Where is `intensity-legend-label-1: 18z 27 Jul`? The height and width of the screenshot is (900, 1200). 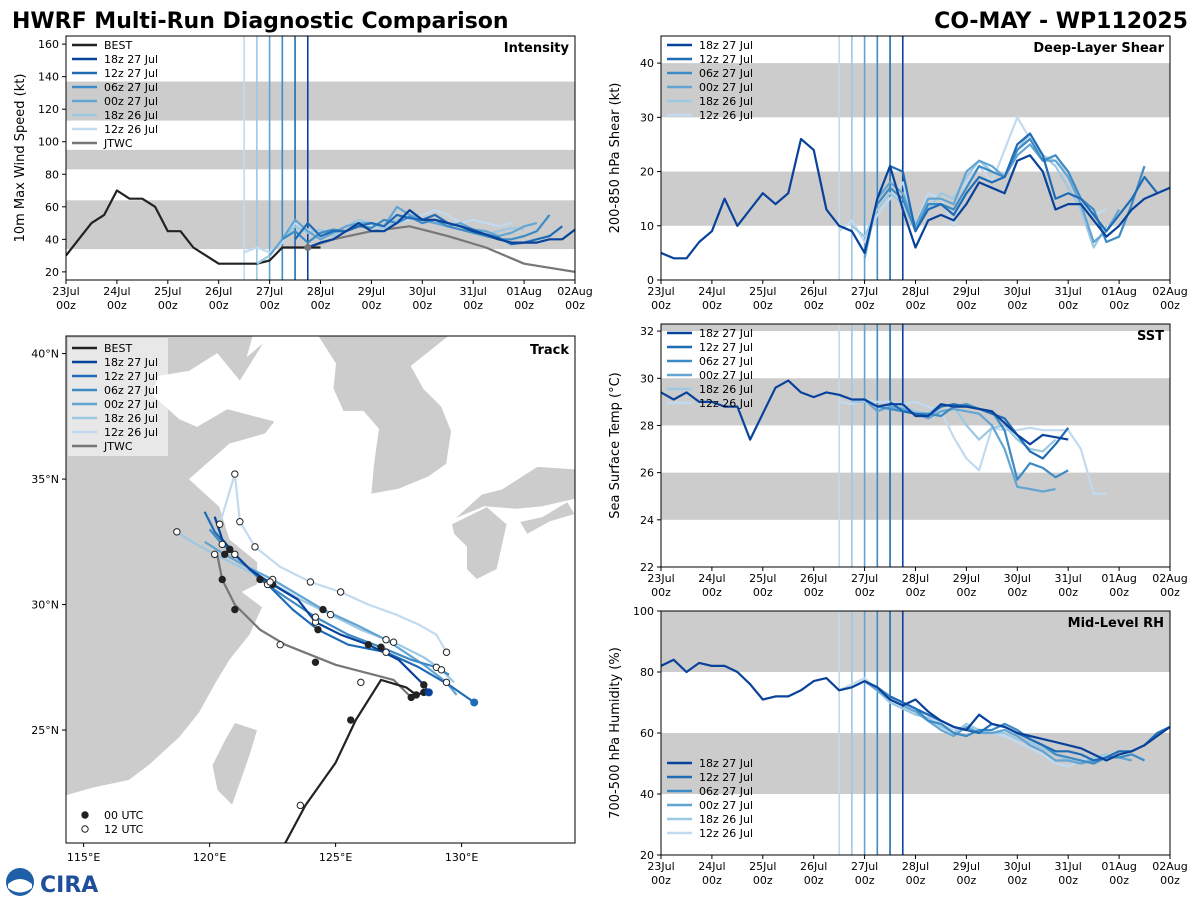 intensity-legend-label-1: 18z 27 Jul is located at coordinates (131, 59).